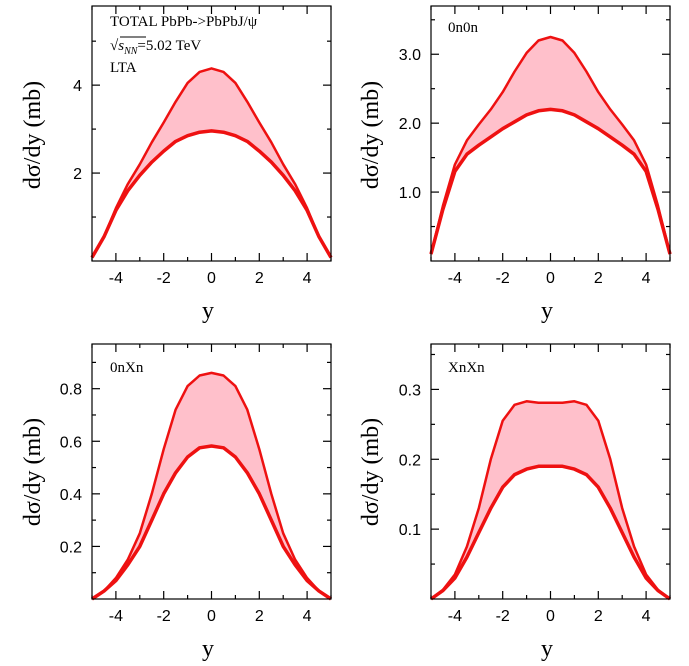  I want to click on lower-curve-0n0n, so click(550, 181).